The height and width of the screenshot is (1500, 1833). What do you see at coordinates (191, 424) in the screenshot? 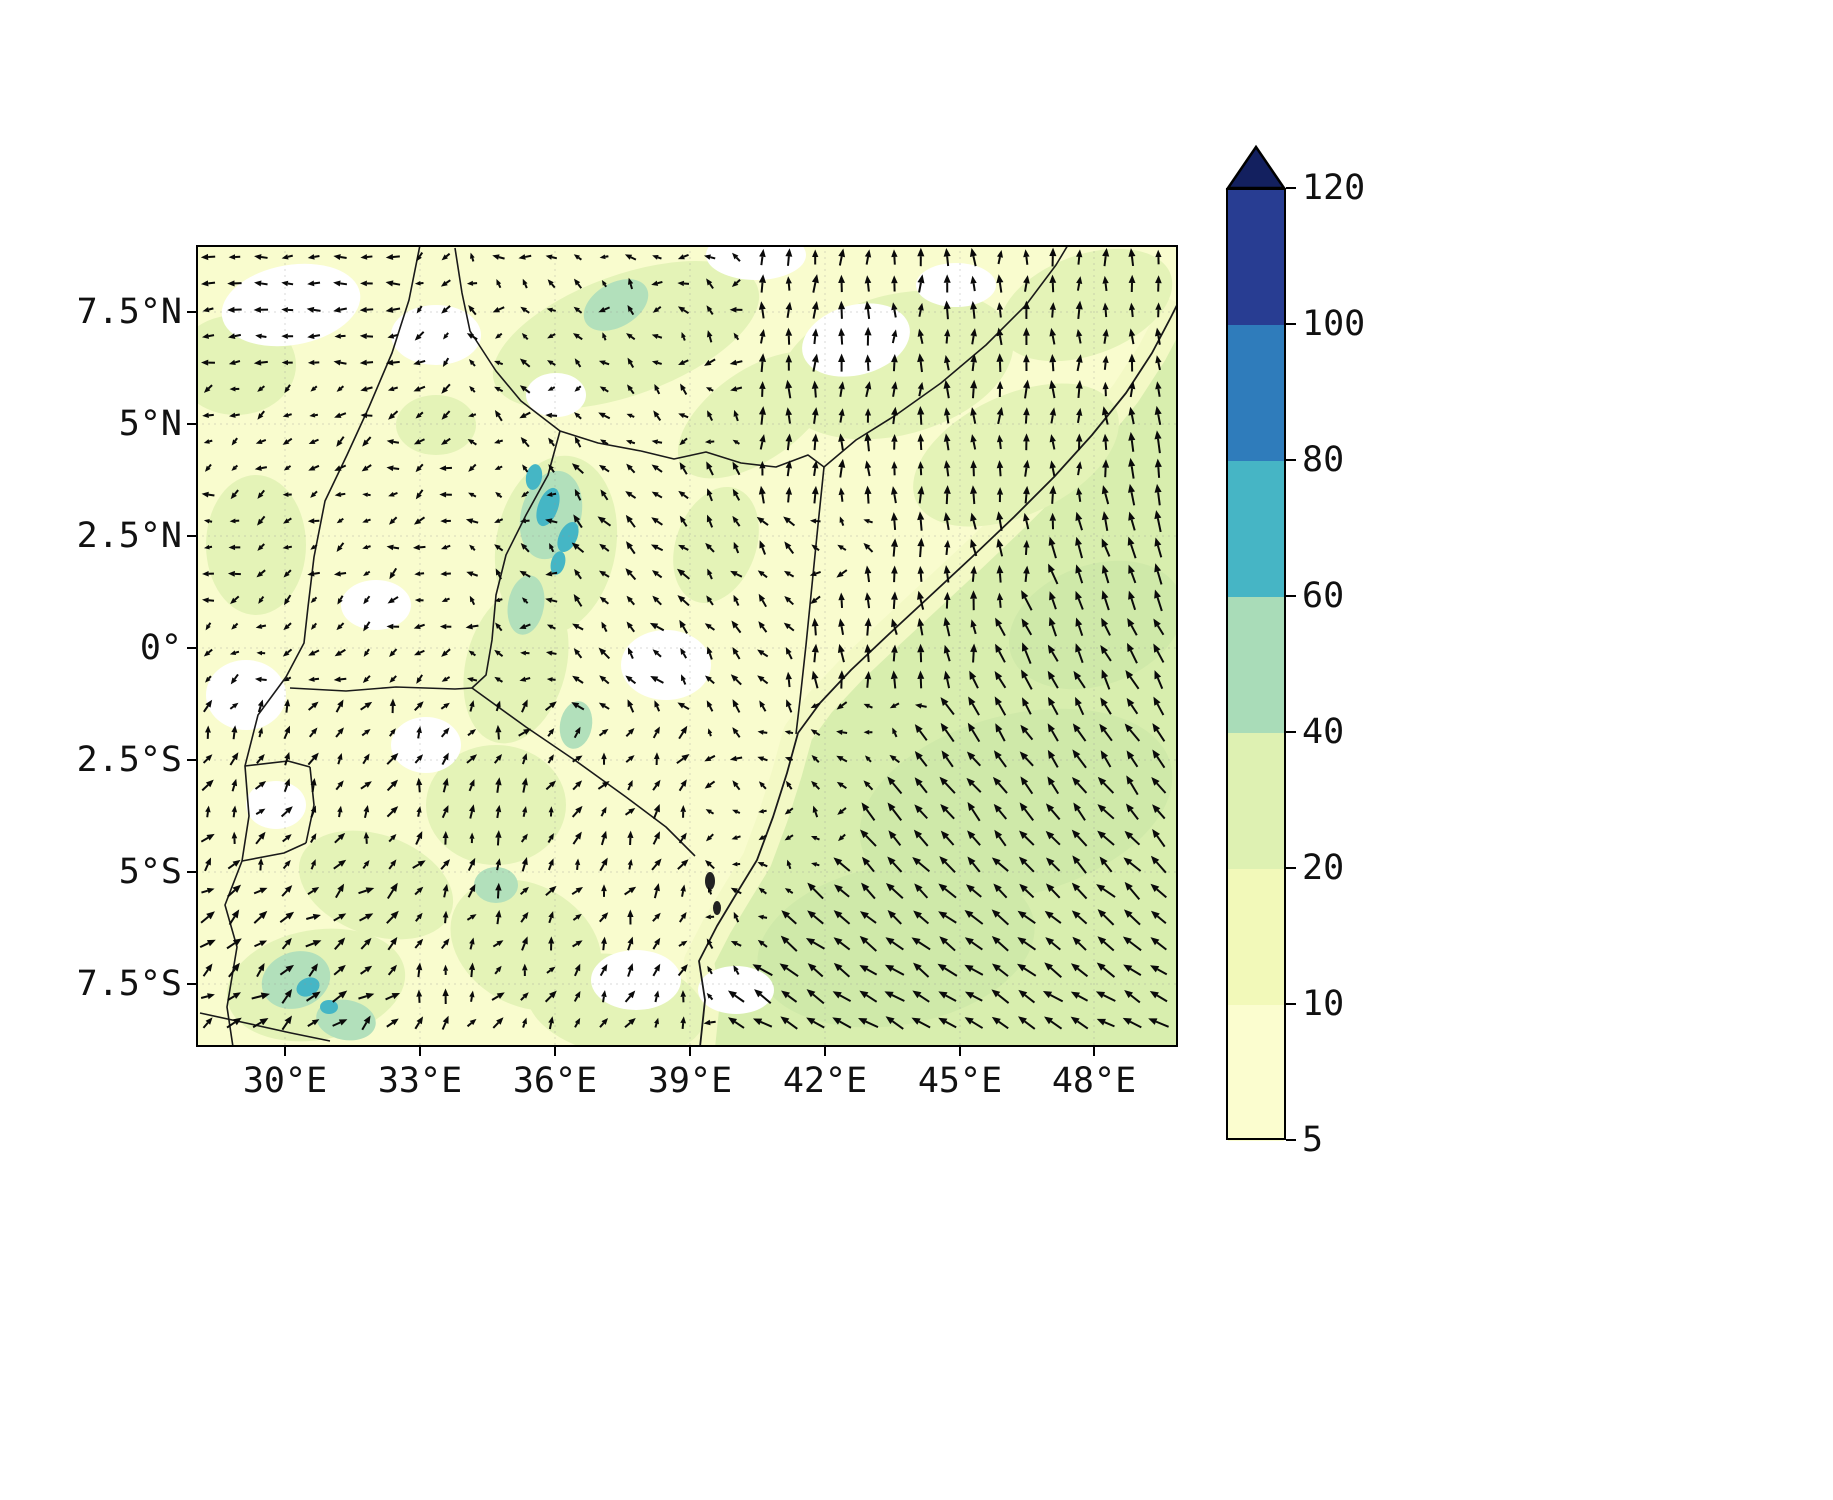
I see `y-tick-mark` at bounding box center [191, 424].